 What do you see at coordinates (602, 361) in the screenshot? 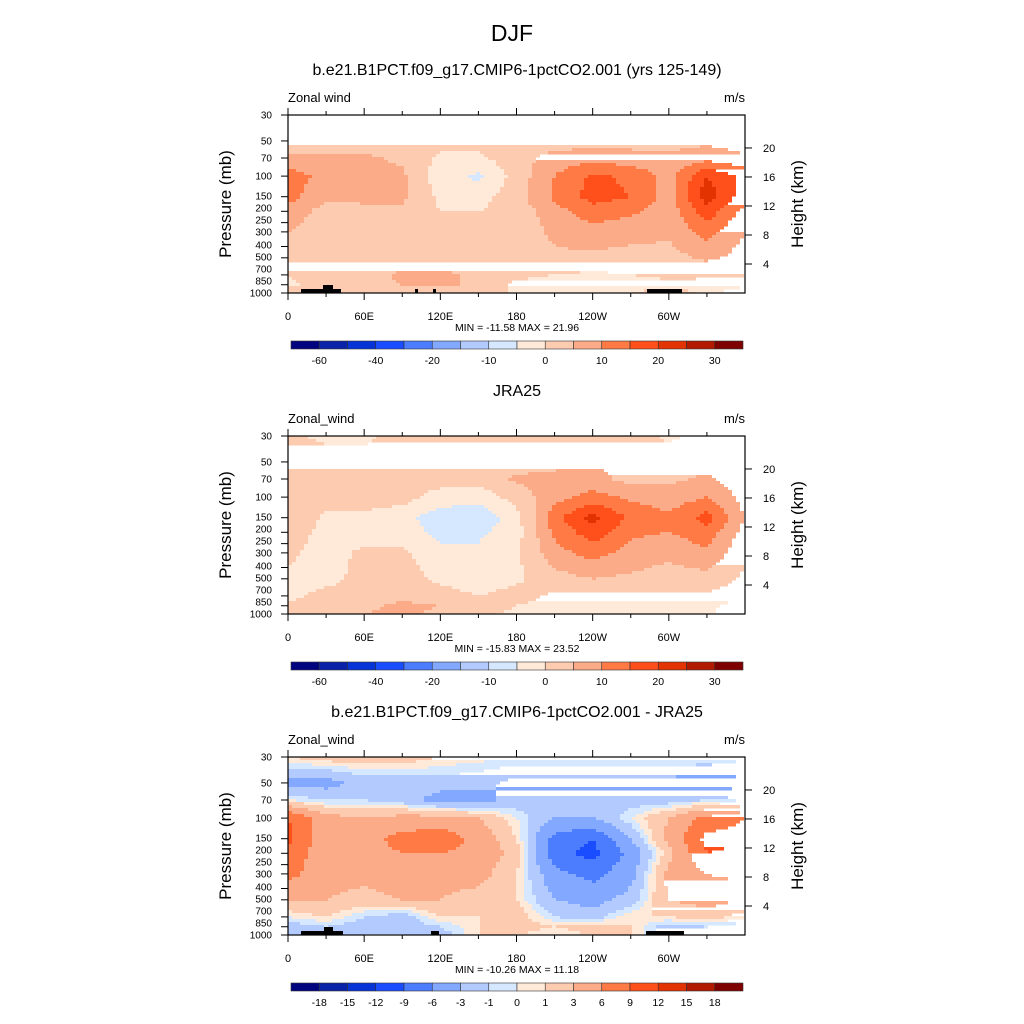
I see `colorbar-label: 10` at bounding box center [602, 361].